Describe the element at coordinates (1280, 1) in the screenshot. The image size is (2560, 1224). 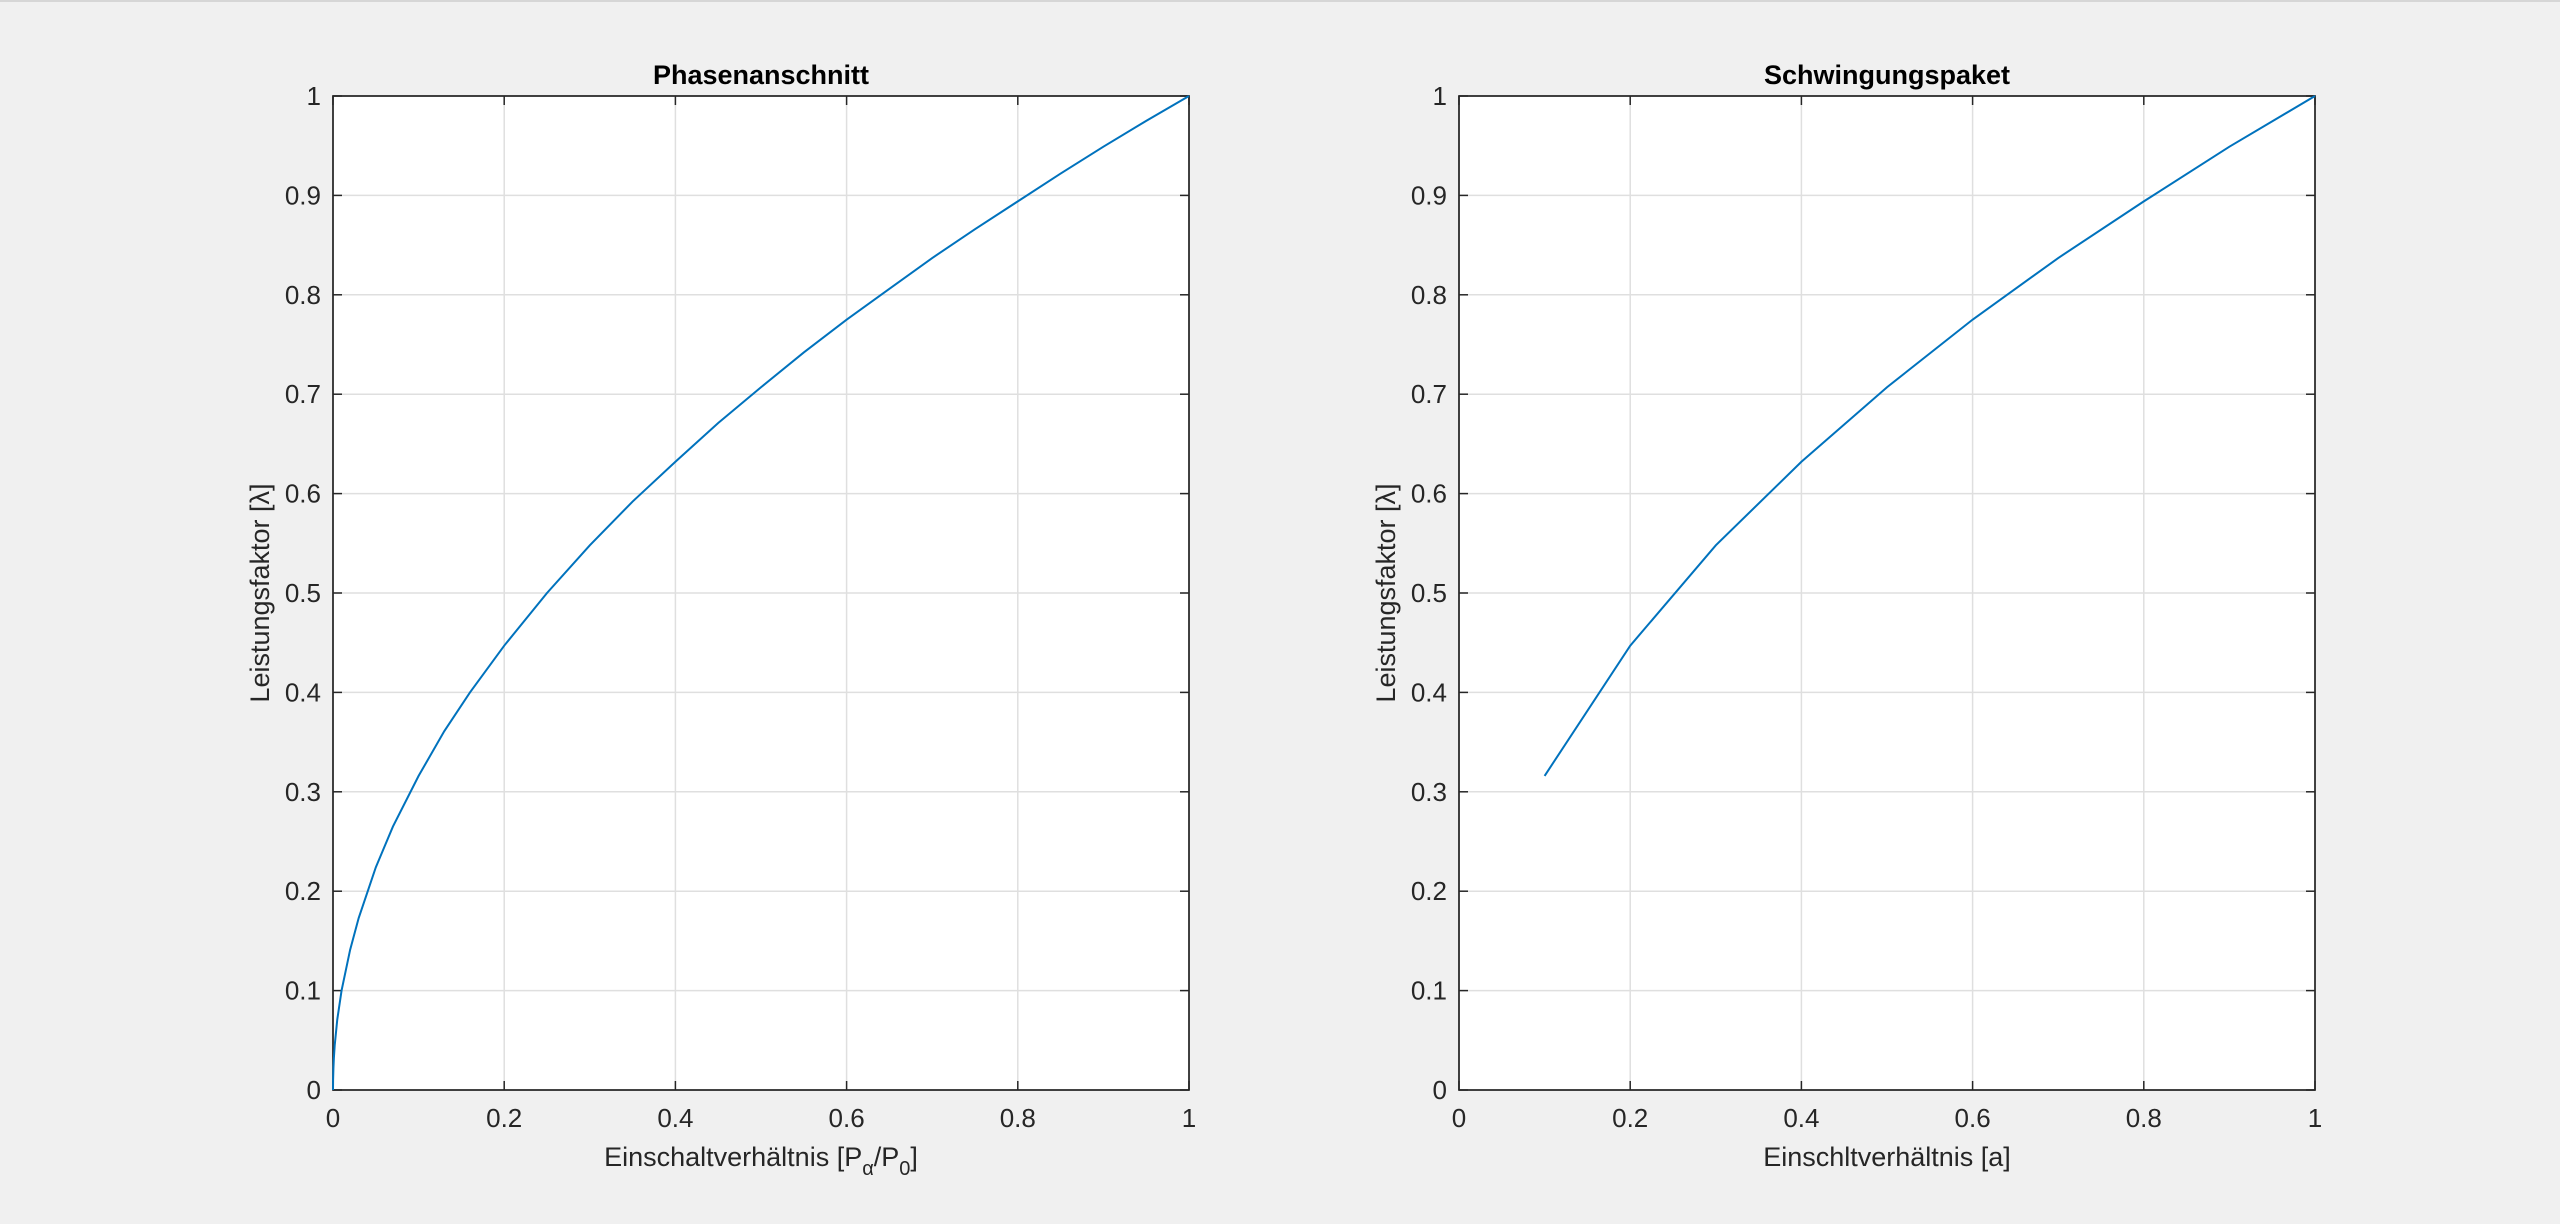
I see `window-top-border` at that location.